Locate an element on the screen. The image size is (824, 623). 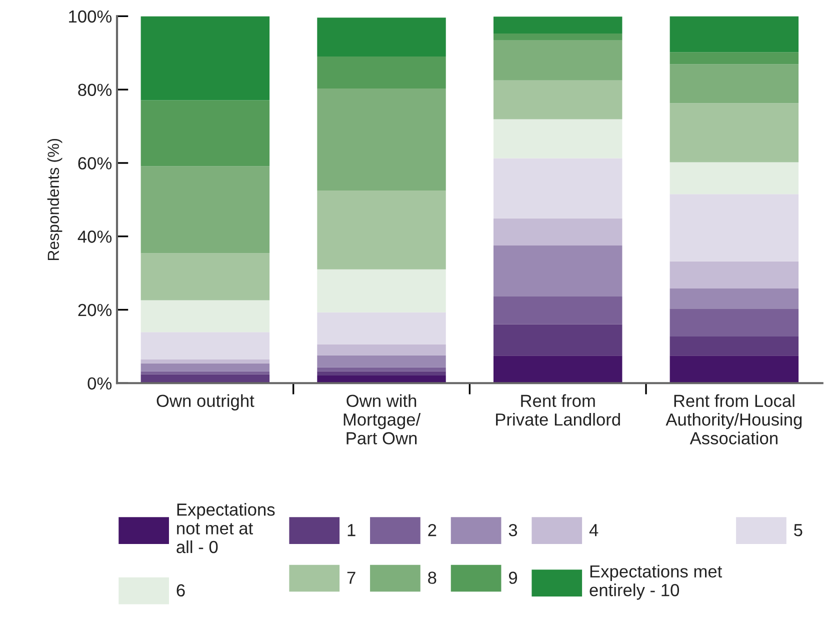
legend-label: 6 is located at coordinates (180, 590).